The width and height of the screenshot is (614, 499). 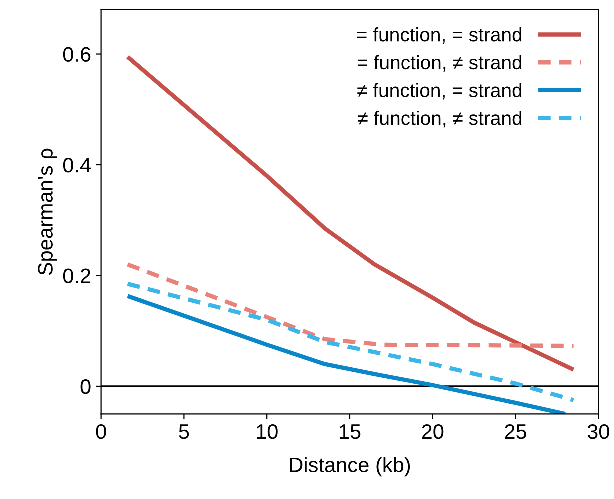 I want to click on line-series, so click(x=351, y=305).